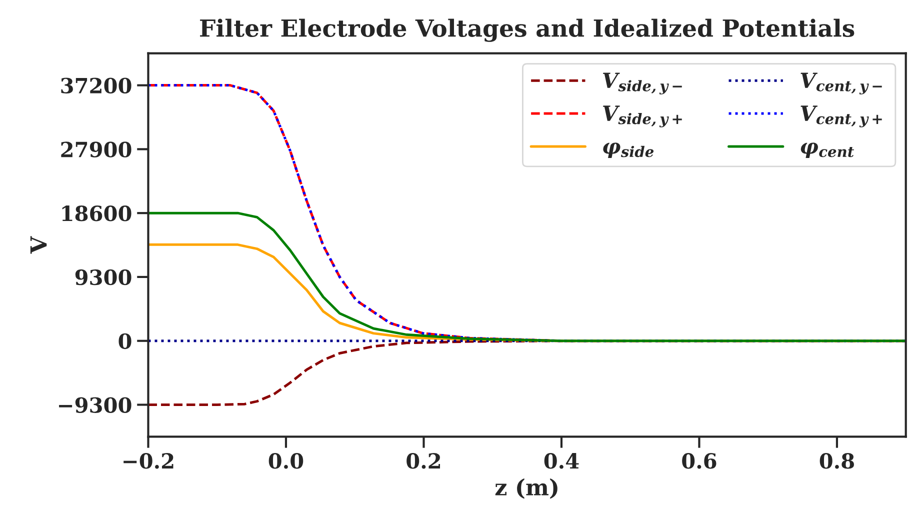 Image resolution: width=915 pixels, height=523 pixels. Describe the element at coordinates (642, 117) in the screenshot. I see `legend-label: V$_{side,y+}$` at that location.